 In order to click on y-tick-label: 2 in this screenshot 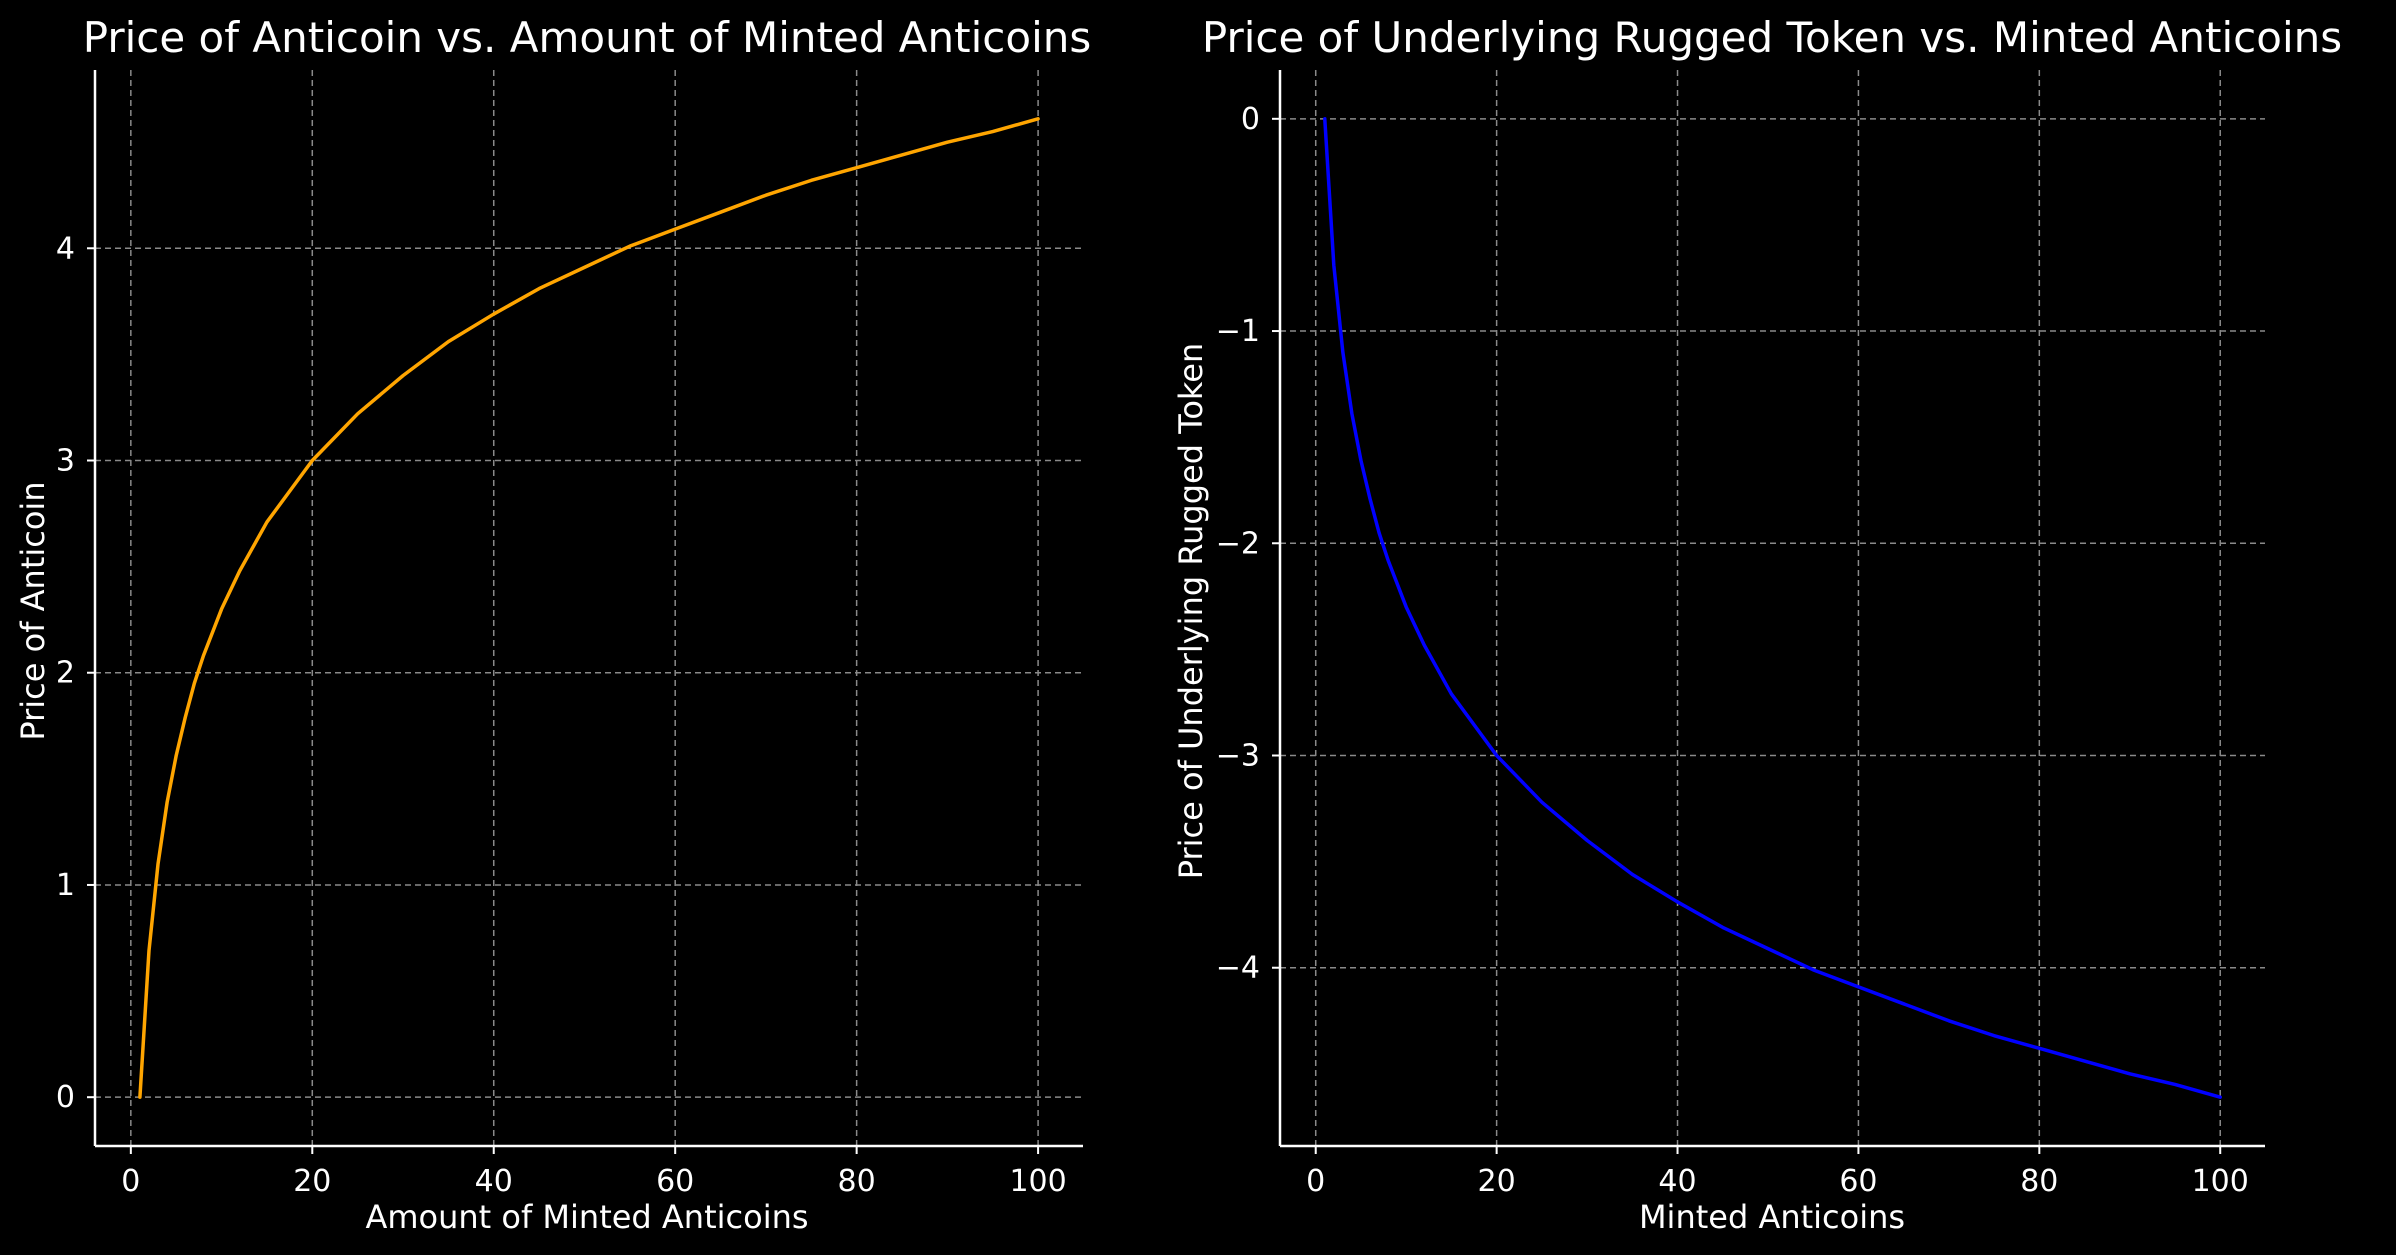, I will do `click(65, 673)`.